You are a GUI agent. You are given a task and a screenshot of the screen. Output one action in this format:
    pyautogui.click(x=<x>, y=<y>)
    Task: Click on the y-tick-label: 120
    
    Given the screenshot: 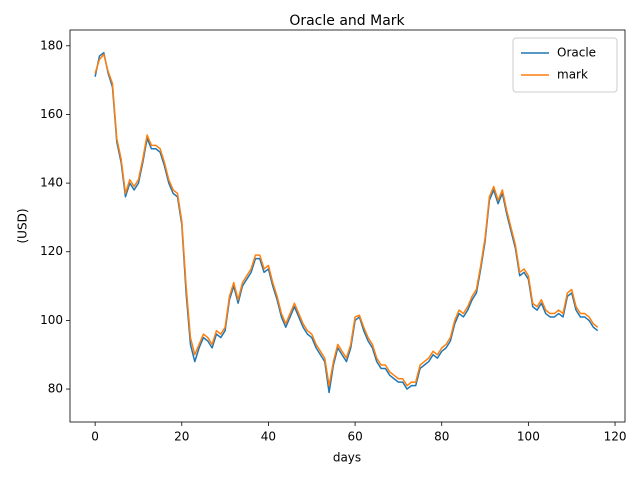 What is the action you would take?
    pyautogui.click(x=51, y=251)
    